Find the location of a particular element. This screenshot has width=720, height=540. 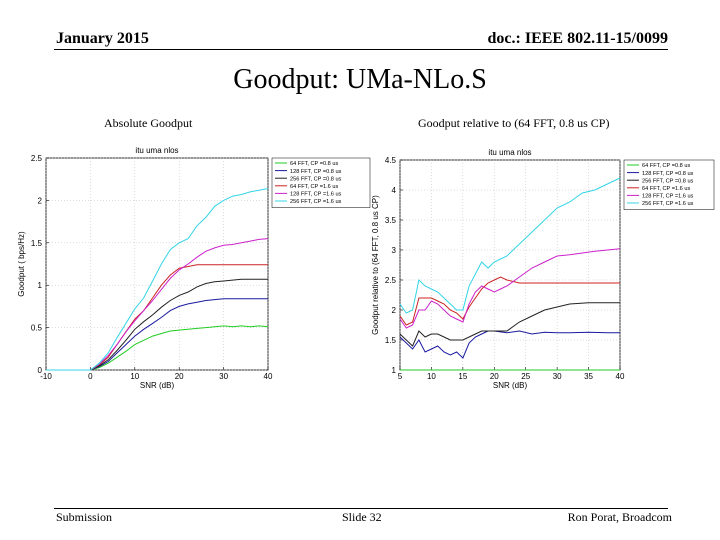

y-tick-label: 0.5 is located at coordinates (37, 328).